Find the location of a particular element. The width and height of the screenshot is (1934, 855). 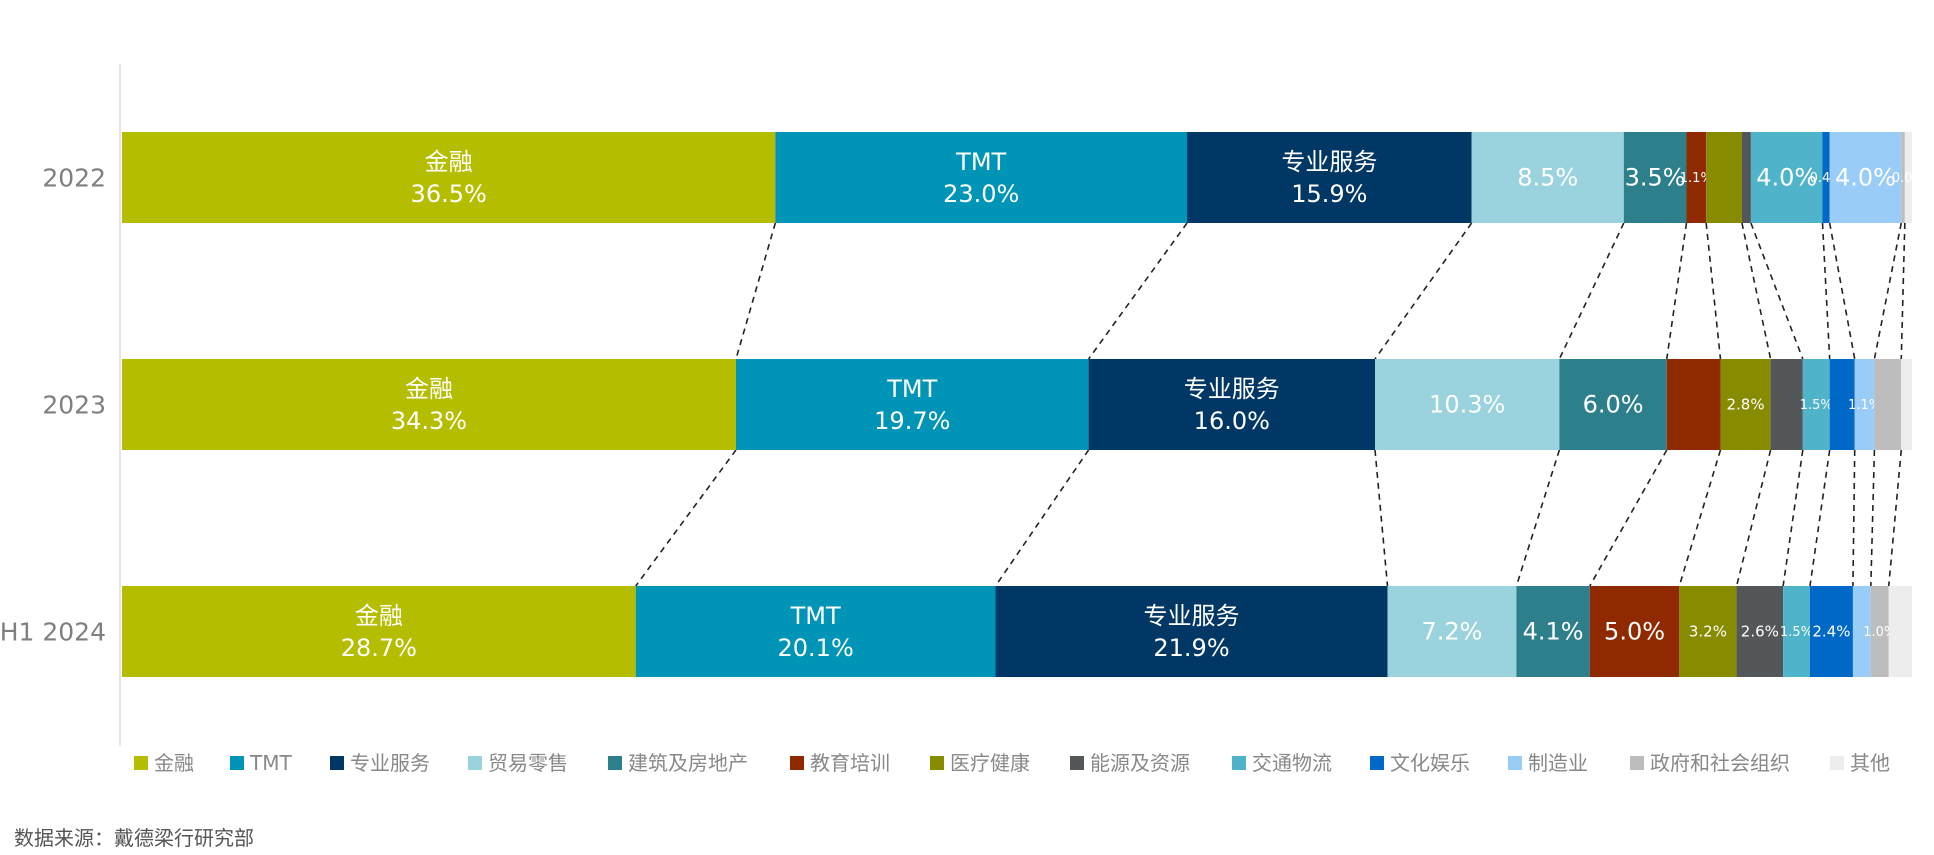

segment-value-label: 28.7% is located at coordinates (379, 648).